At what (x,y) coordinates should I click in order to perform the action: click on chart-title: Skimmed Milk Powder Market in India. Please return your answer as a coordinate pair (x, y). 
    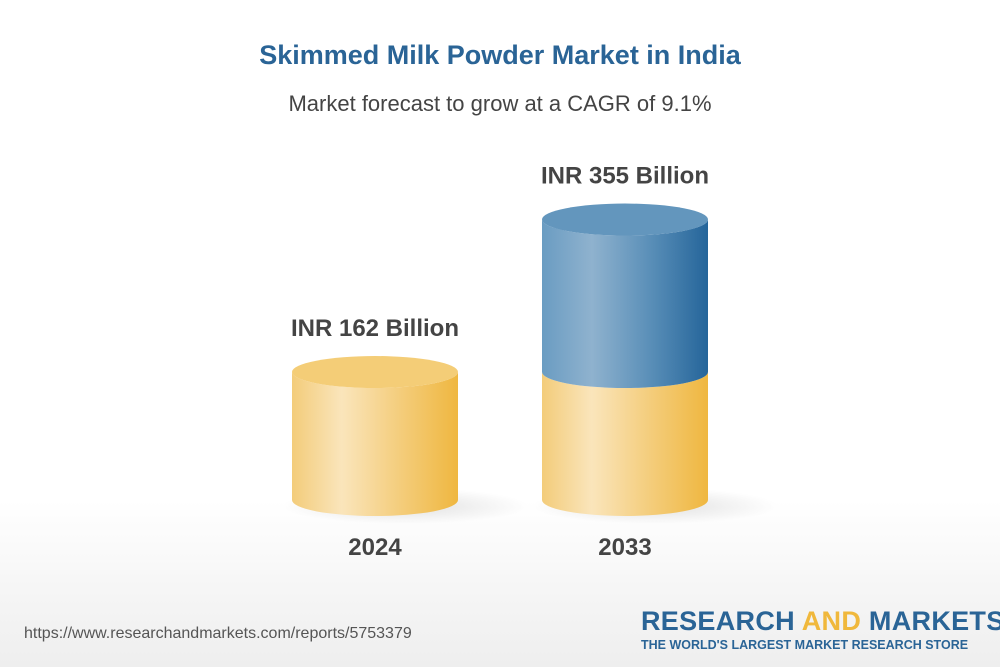
    Looking at the image, I should click on (500, 55).